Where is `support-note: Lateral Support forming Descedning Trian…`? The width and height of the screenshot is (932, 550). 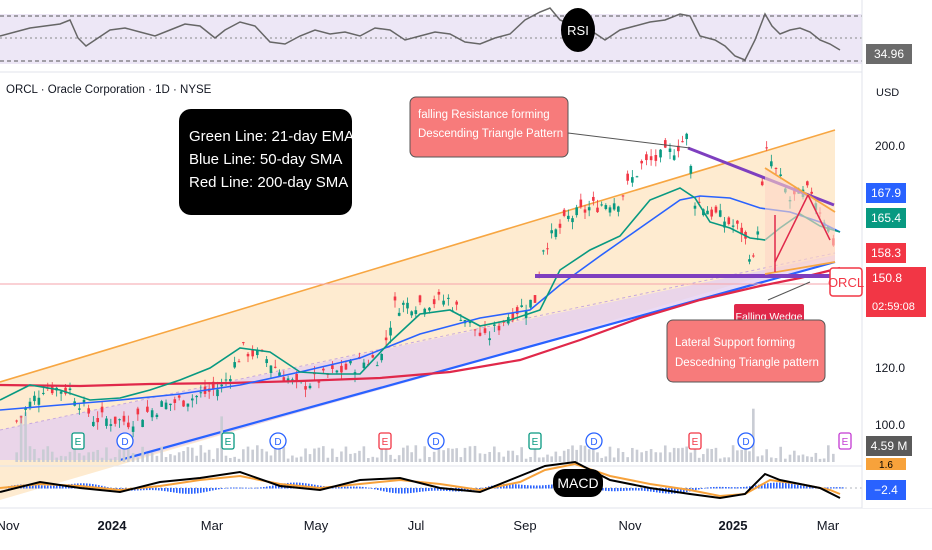
support-note: Lateral Support forming Descedning Trian… is located at coordinates (746, 351).